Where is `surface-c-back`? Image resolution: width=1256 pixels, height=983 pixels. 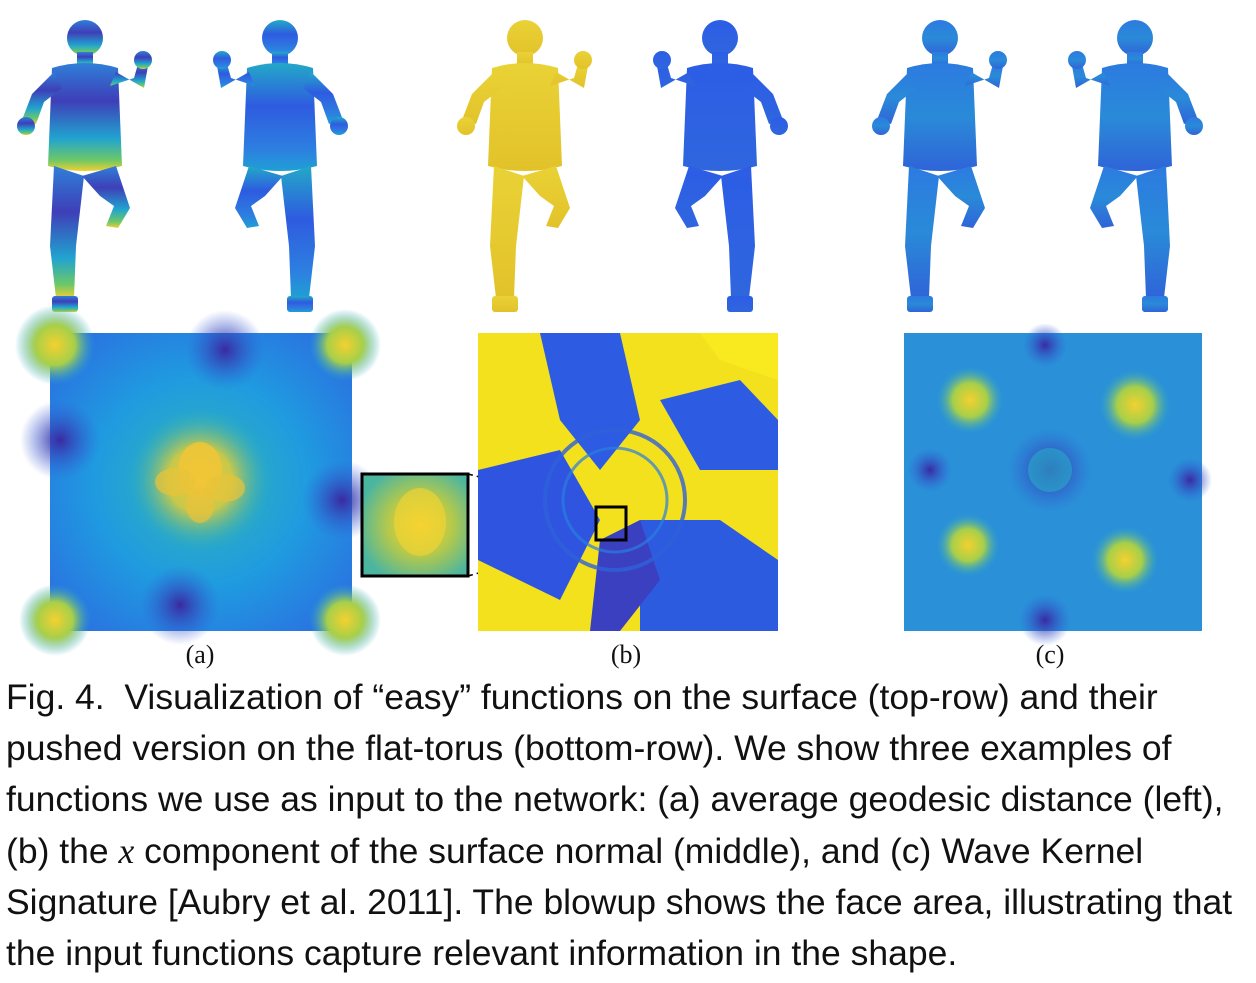 surface-c-back is located at coordinates (1135, 166).